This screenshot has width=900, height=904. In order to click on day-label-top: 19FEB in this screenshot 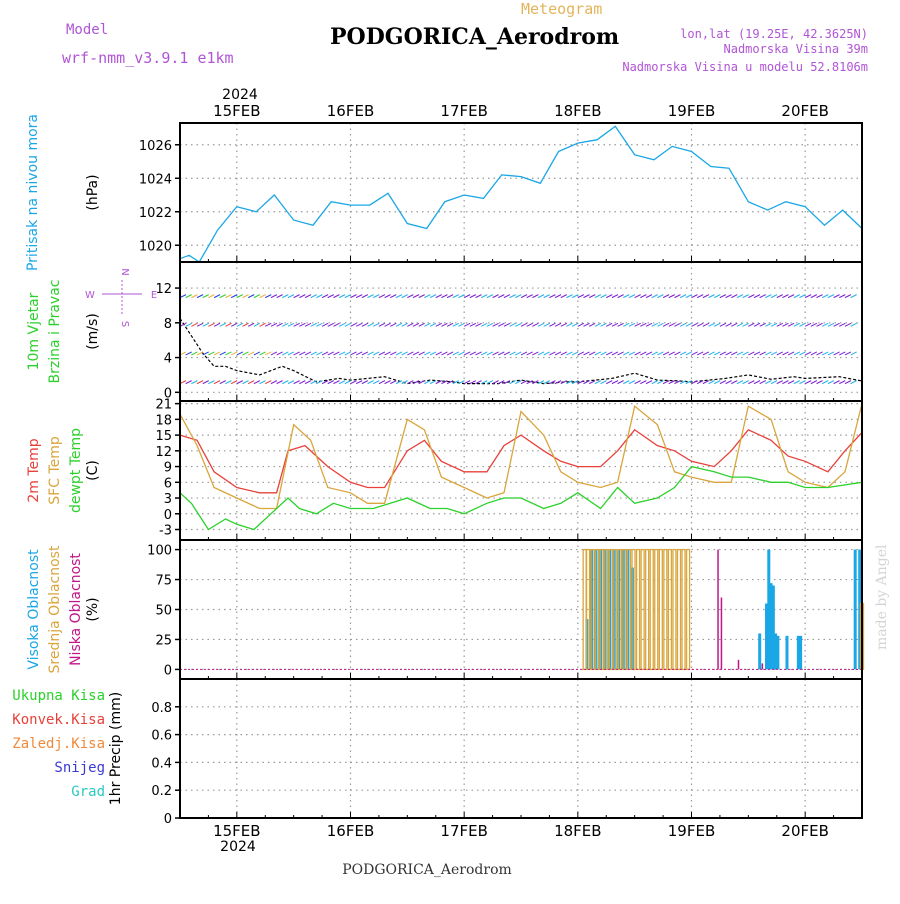, I will do `click(691, 111)`.